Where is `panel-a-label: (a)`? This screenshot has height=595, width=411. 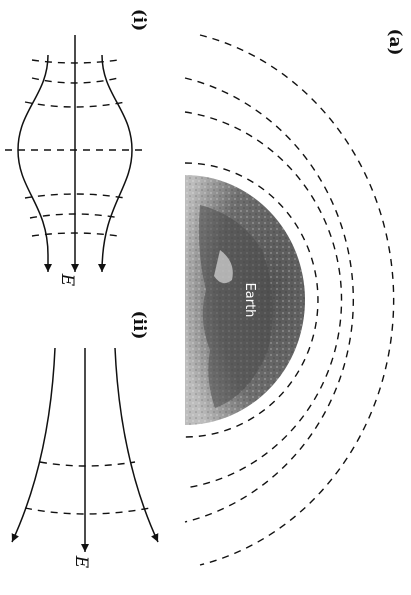
panel-a-label: (a) is located at coordinates (395, 41).